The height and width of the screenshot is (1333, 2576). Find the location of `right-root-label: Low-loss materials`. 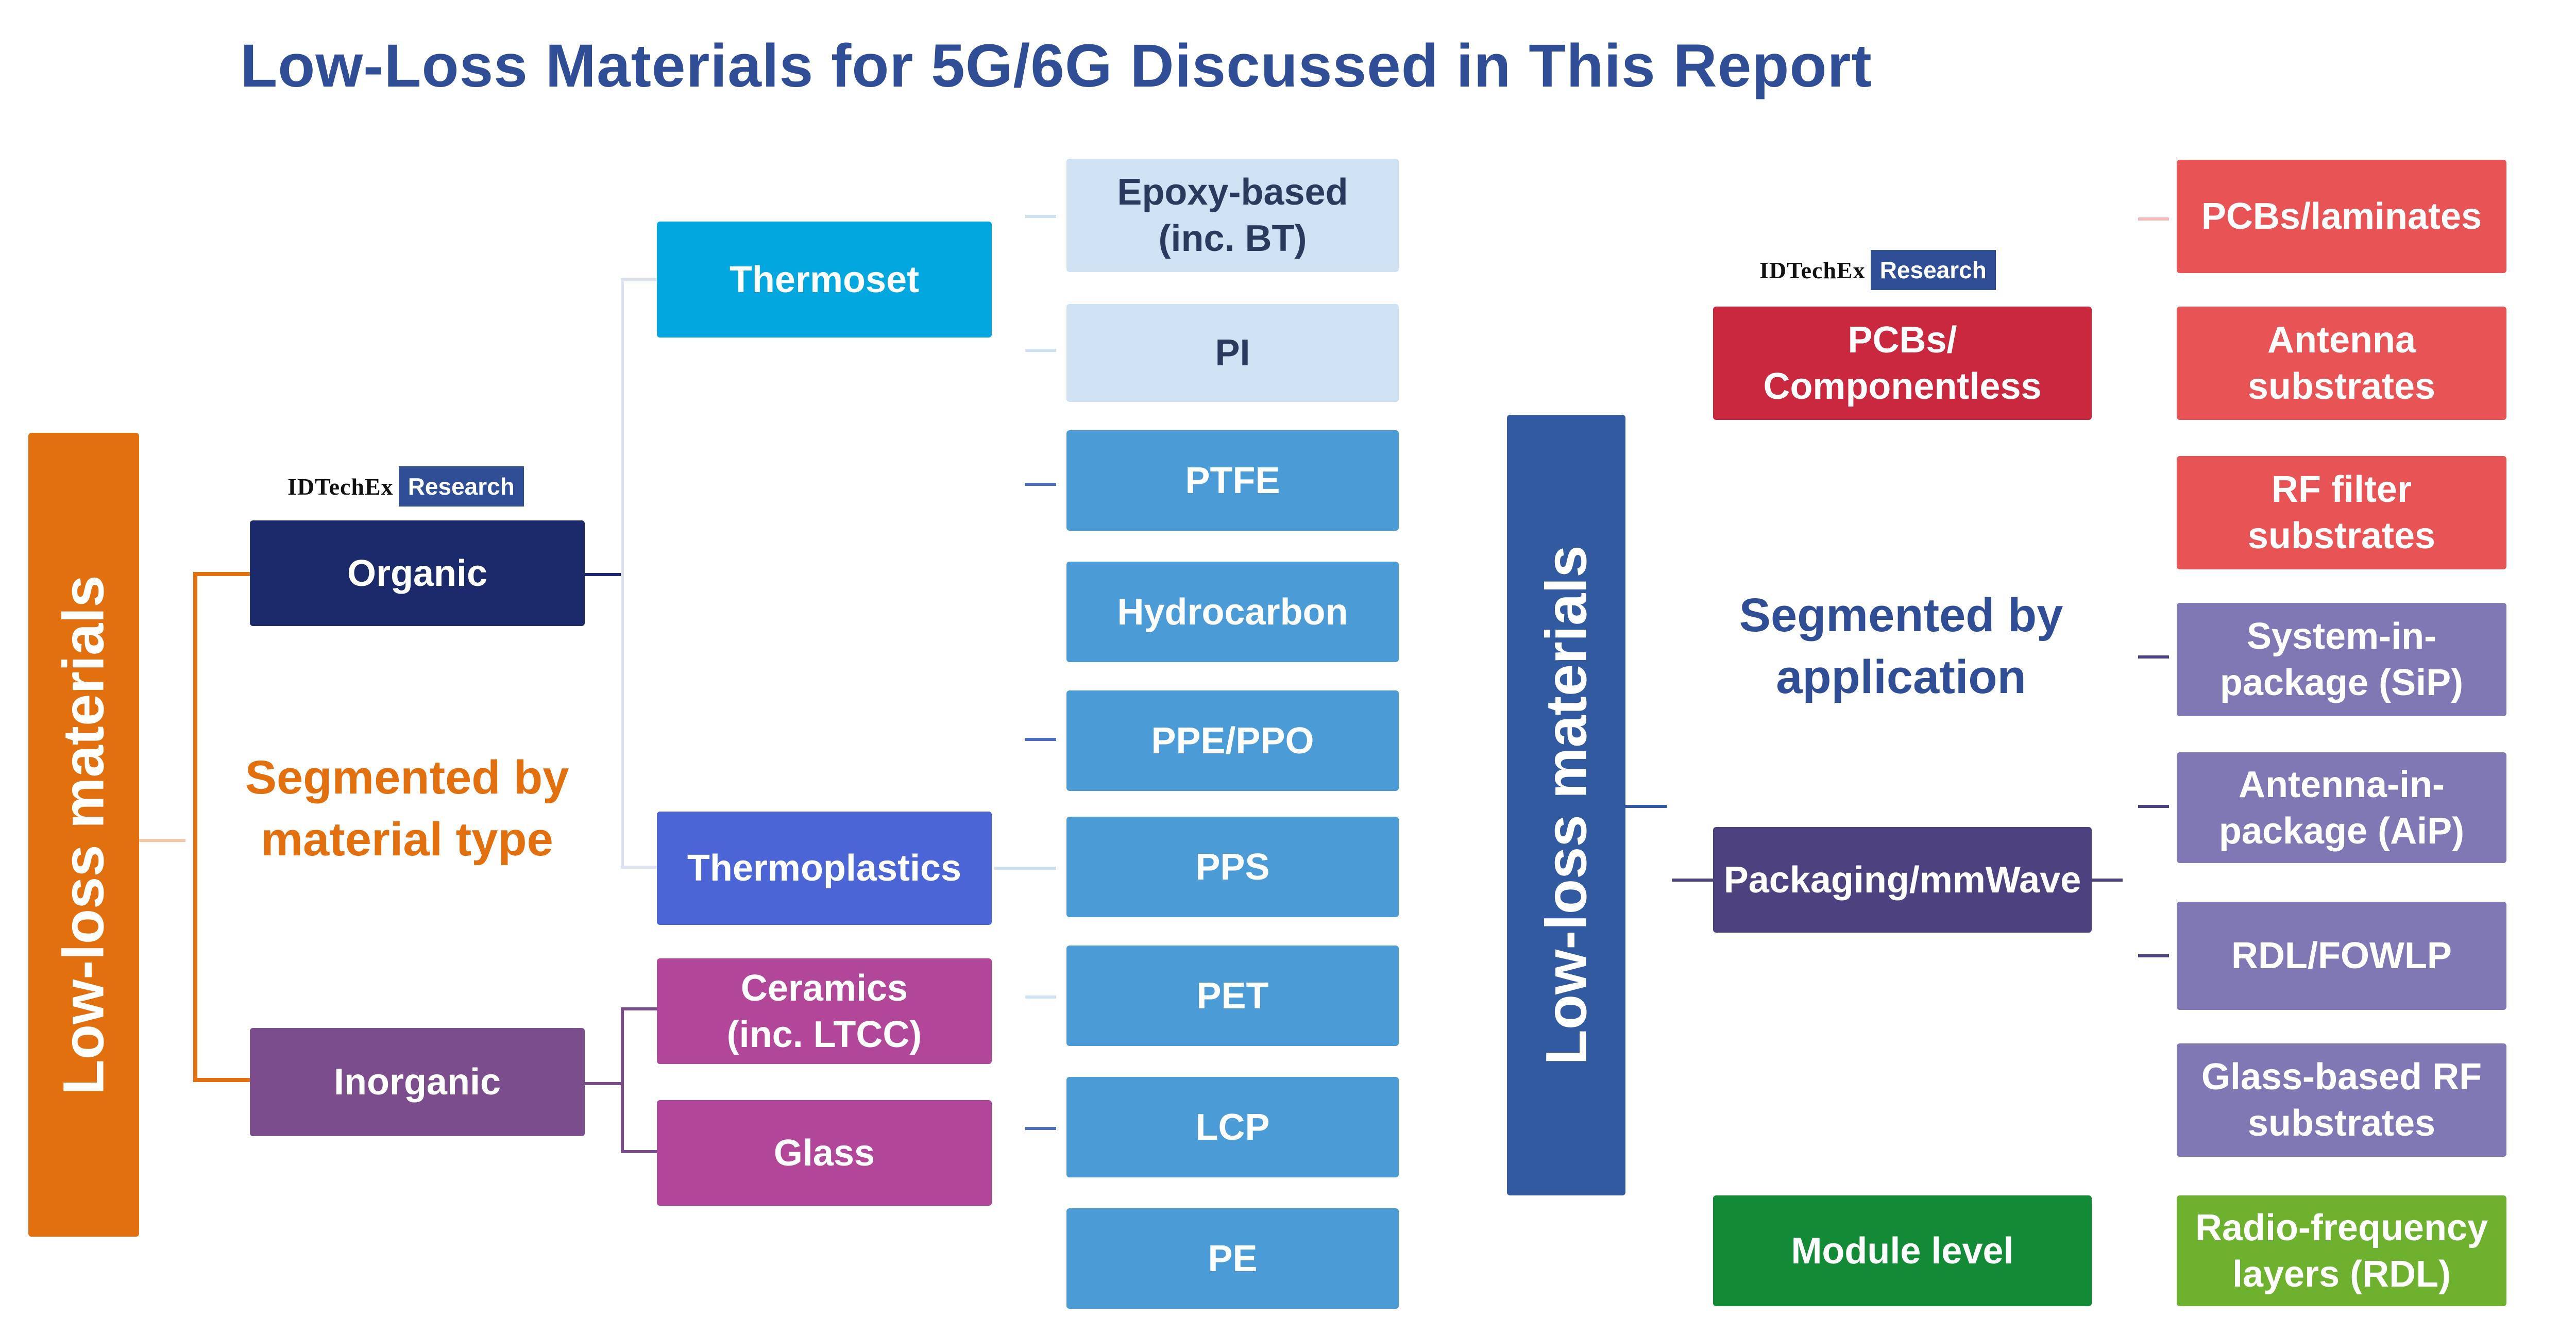

right-root-label: Low-loss materials is located at coordinates (1566, 805).